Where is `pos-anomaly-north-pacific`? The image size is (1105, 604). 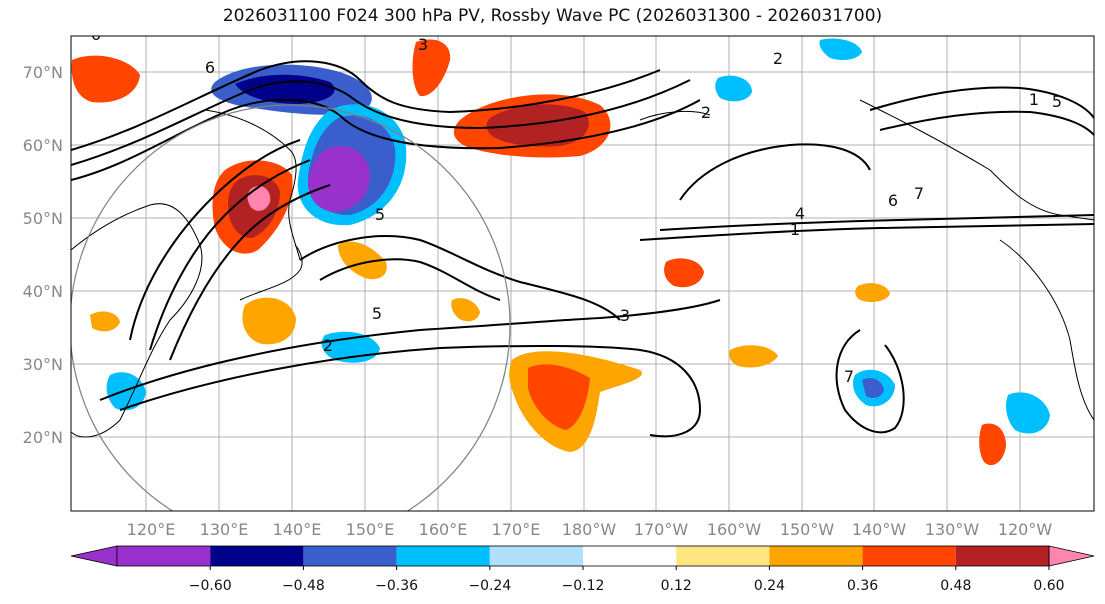
pos-anomaly-north-pacific is located at coordinates (362, 260).